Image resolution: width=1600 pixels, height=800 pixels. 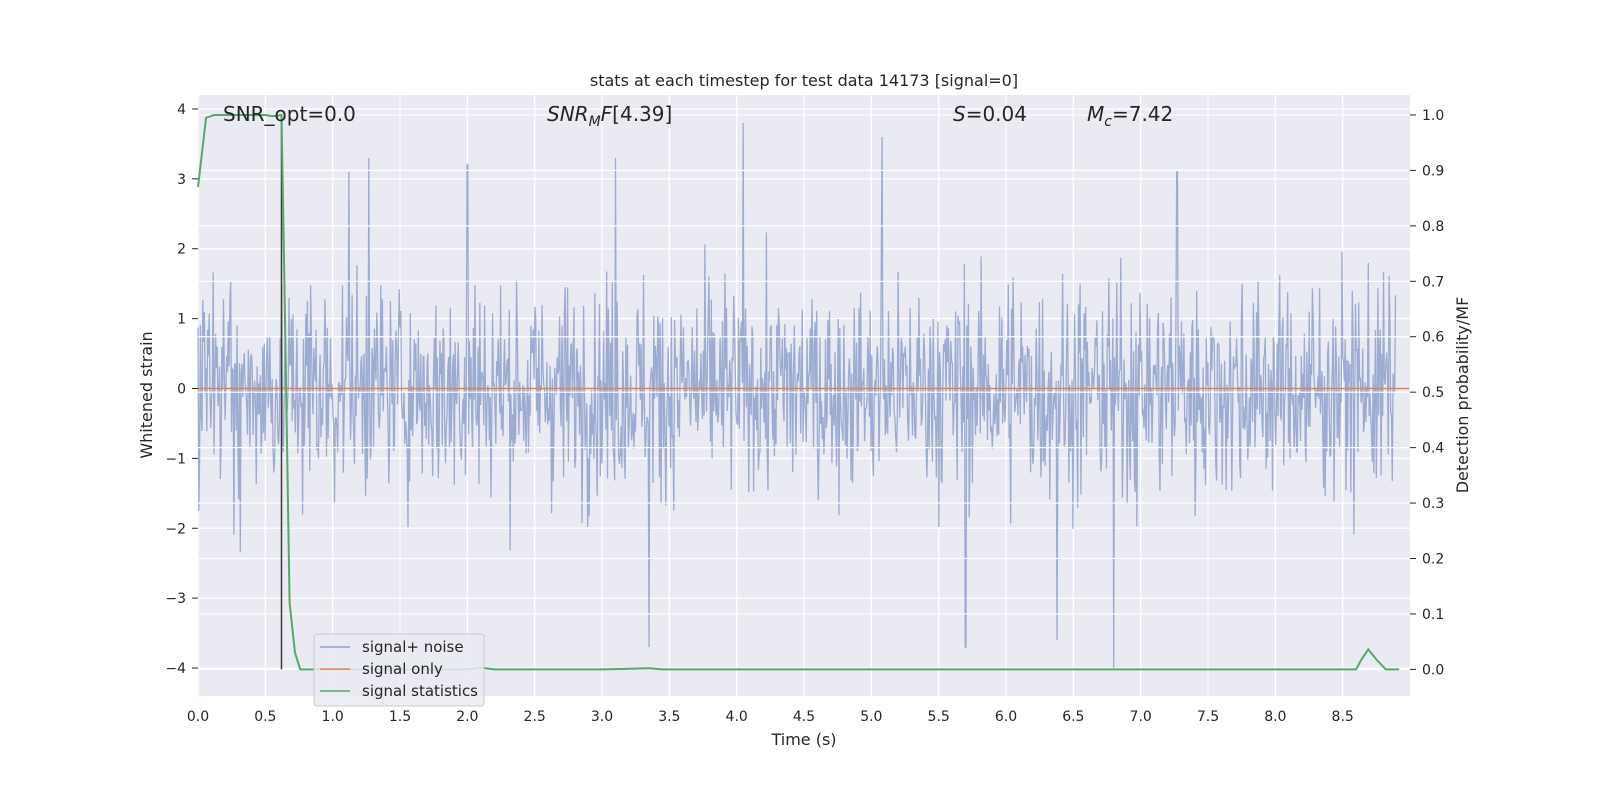 What do you see at coordinates (1141, 717) in the screenshot?
I see `x-tick-label: 7.0` at bounding box center [1141, 717].